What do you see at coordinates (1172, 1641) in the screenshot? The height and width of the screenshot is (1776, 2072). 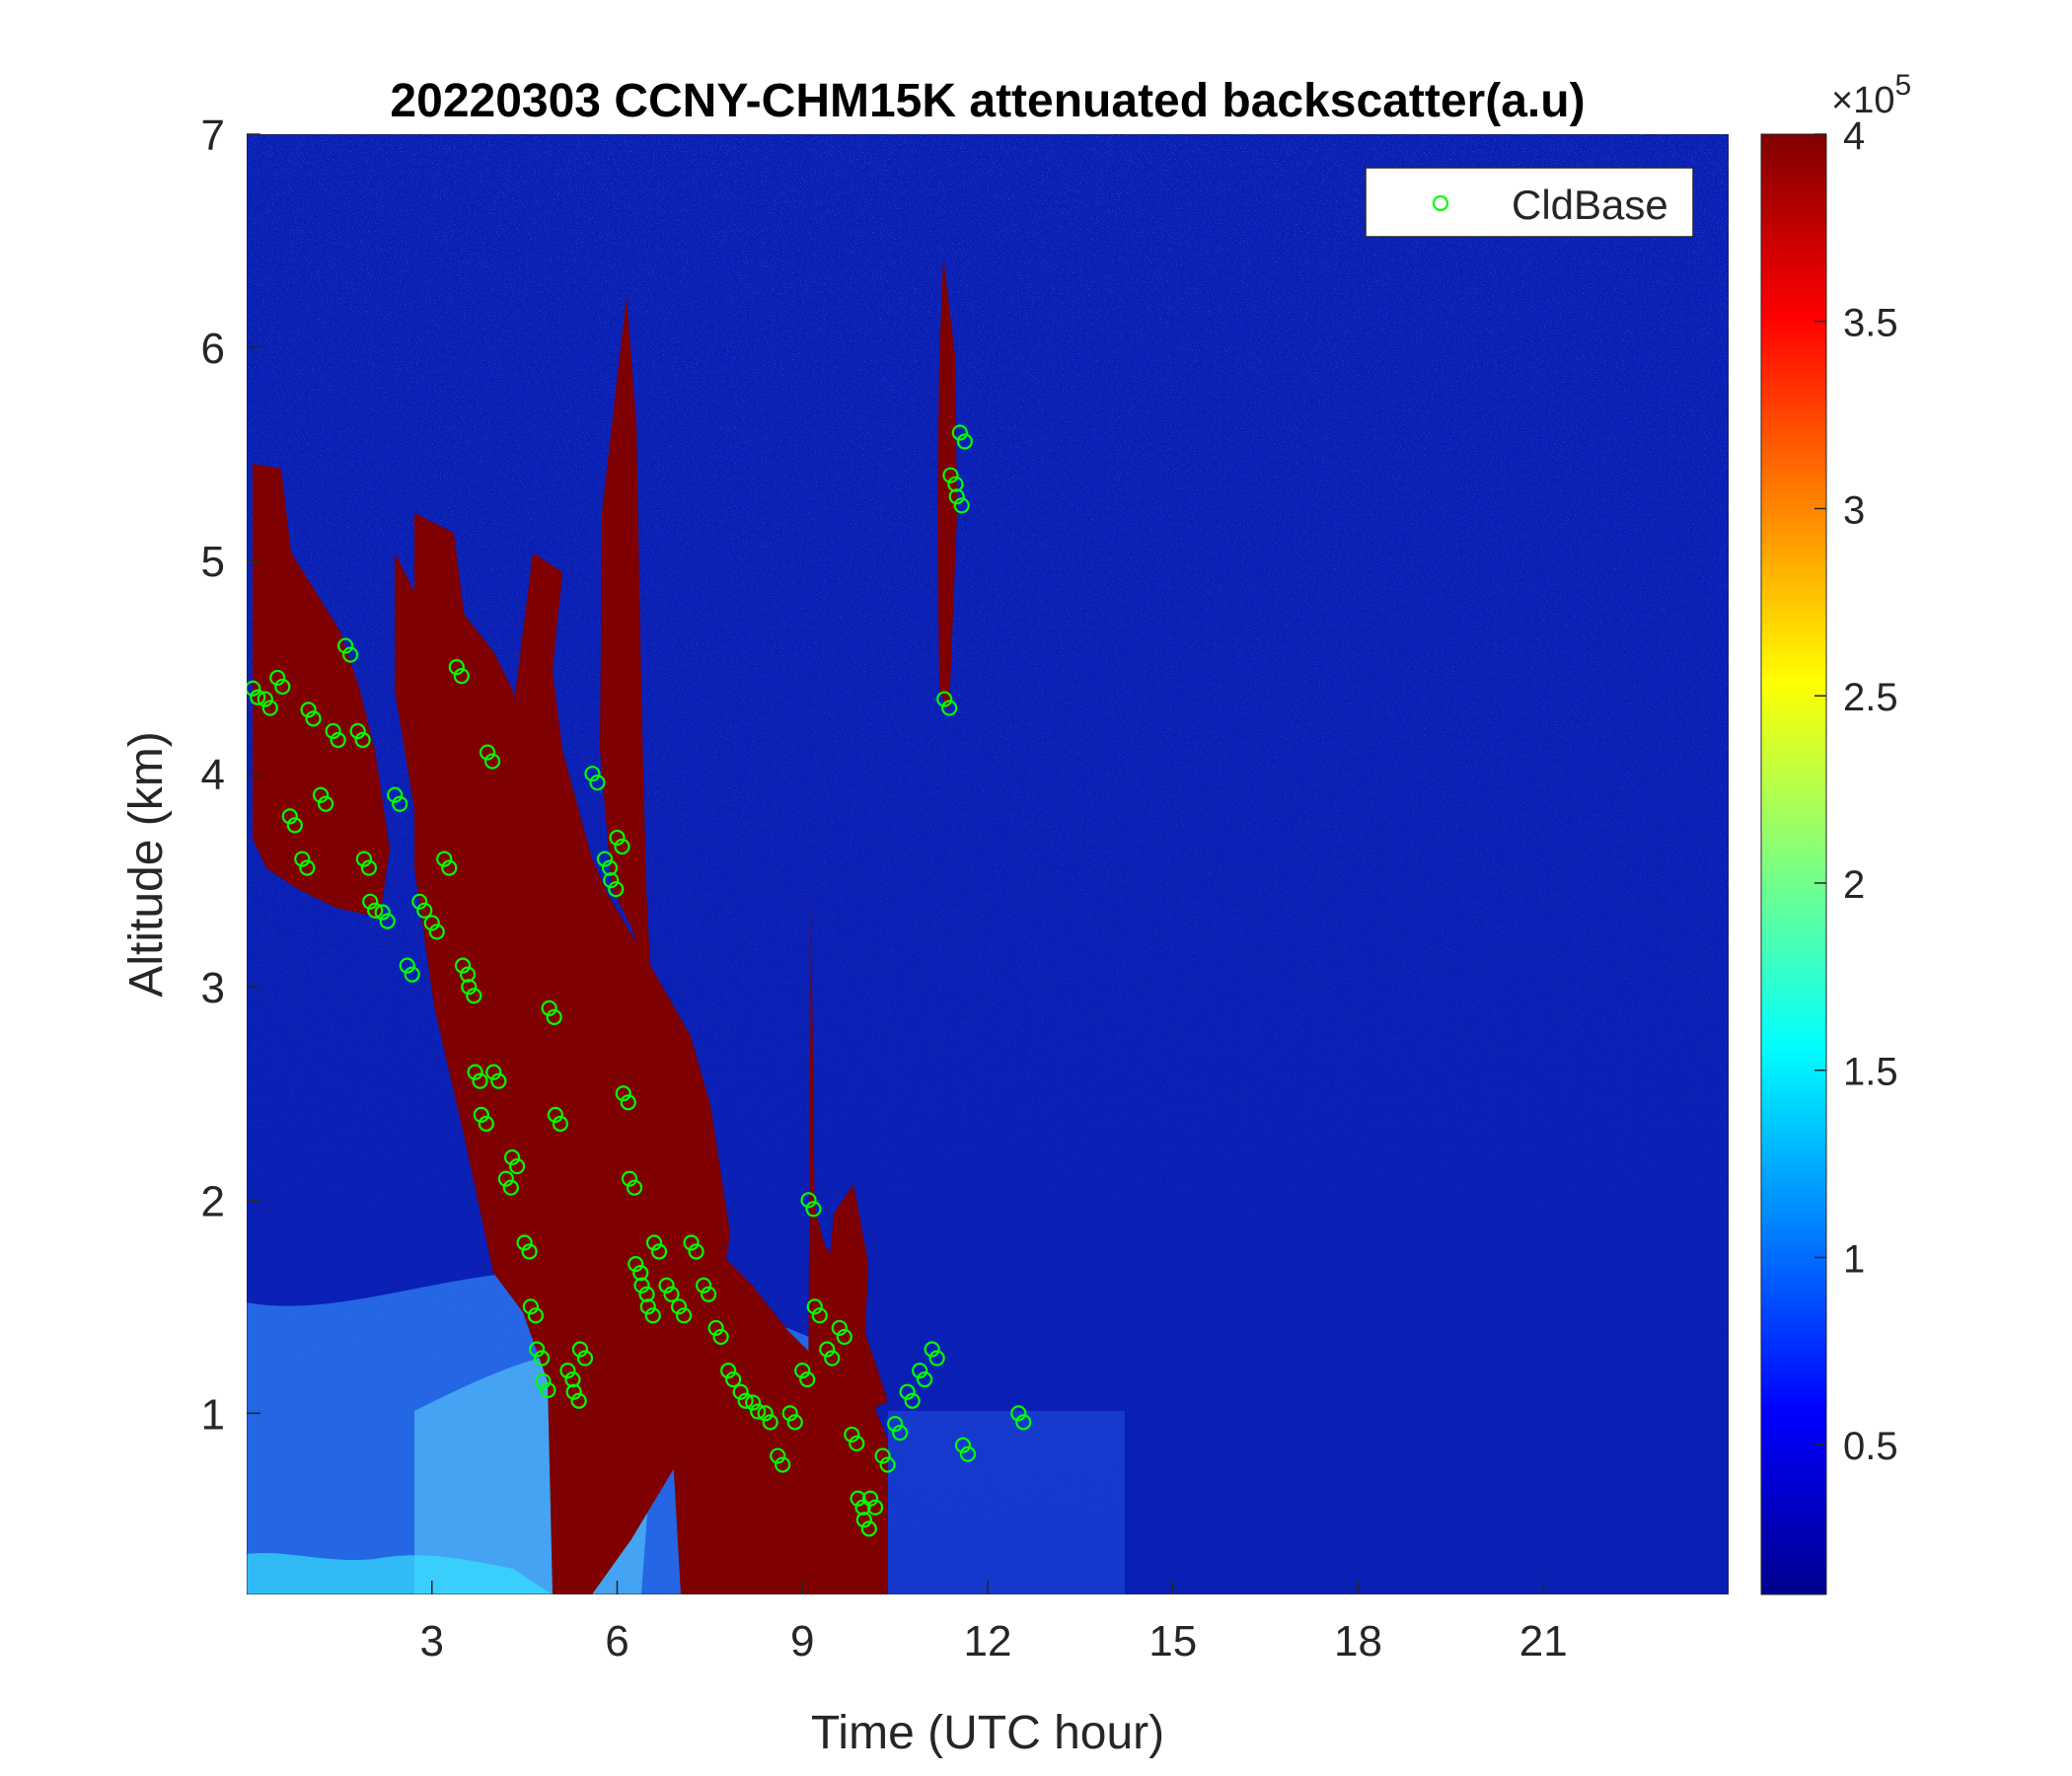 I see `x-tick-label: 15` at bounding box center [1172, 1641].